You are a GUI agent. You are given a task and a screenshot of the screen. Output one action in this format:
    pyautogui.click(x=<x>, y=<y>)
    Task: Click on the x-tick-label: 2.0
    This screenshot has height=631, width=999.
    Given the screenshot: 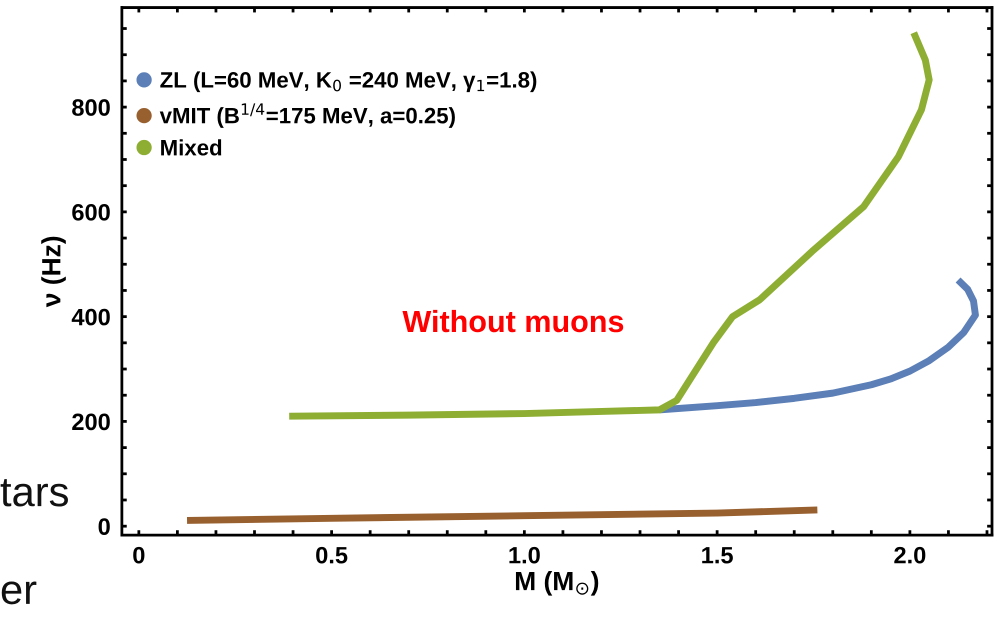 What is the action you would take?
    pyautogui.click(x=910, y=555)
    